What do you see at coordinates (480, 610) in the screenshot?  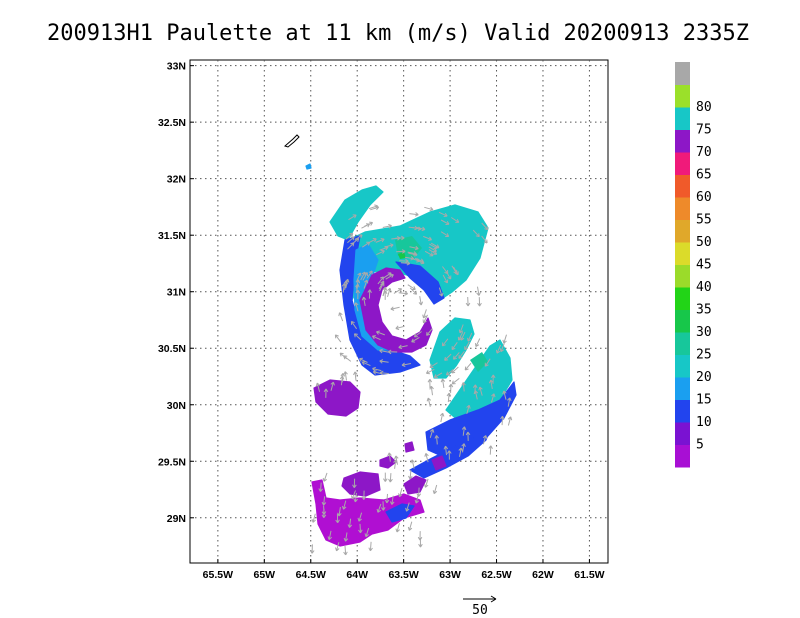 I see `vector-scale-label: 50` at bounding box center [480, 610].